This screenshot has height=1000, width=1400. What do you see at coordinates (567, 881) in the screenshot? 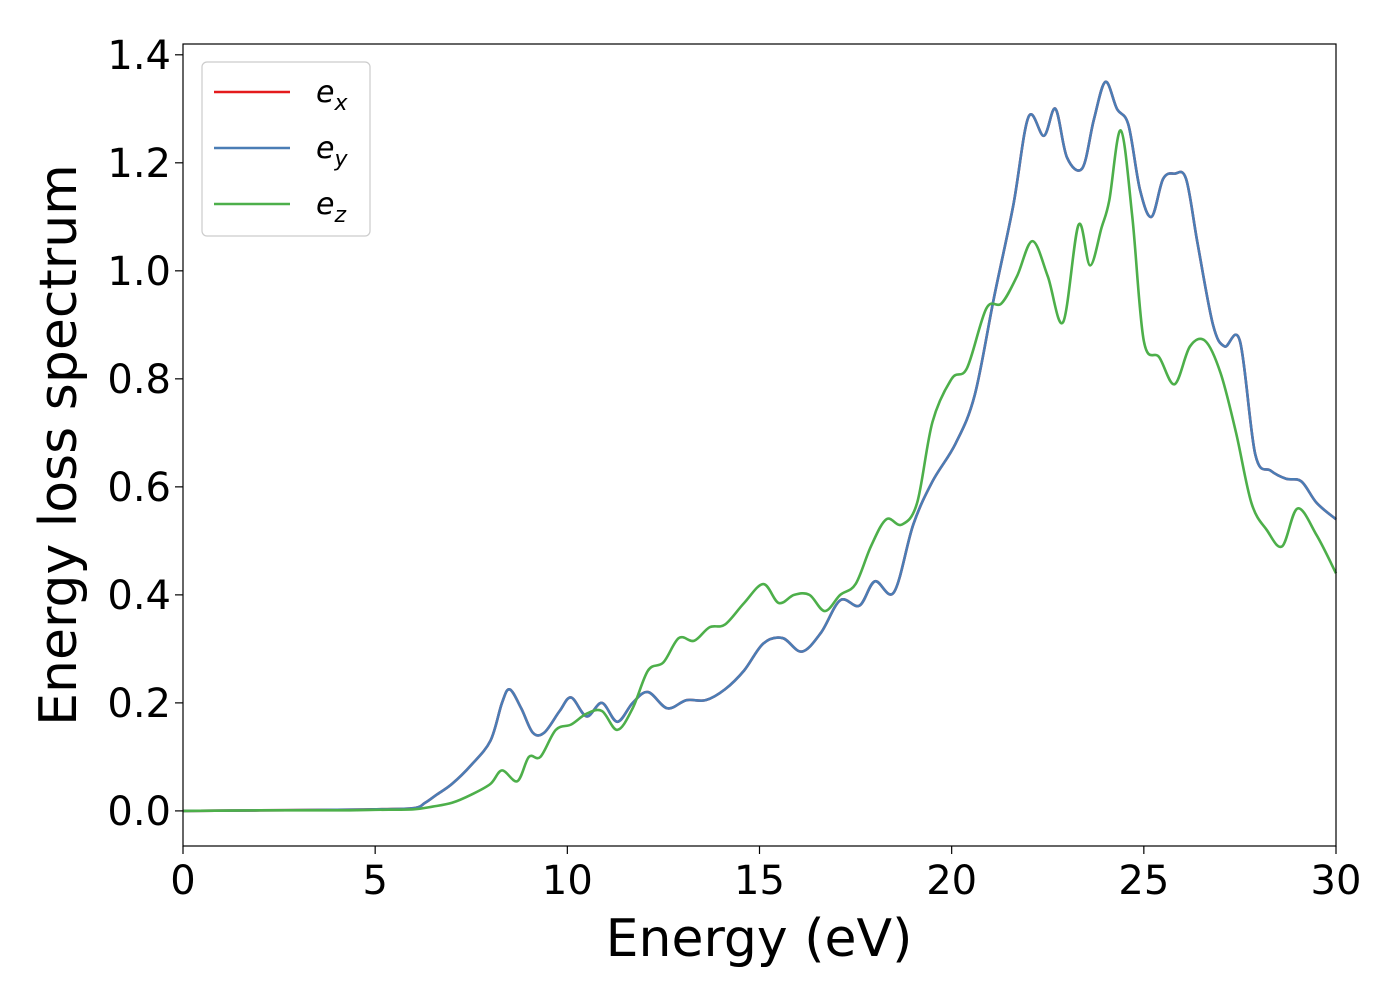
I see `x-tick-label: 10` at bounding box center [567, 881].